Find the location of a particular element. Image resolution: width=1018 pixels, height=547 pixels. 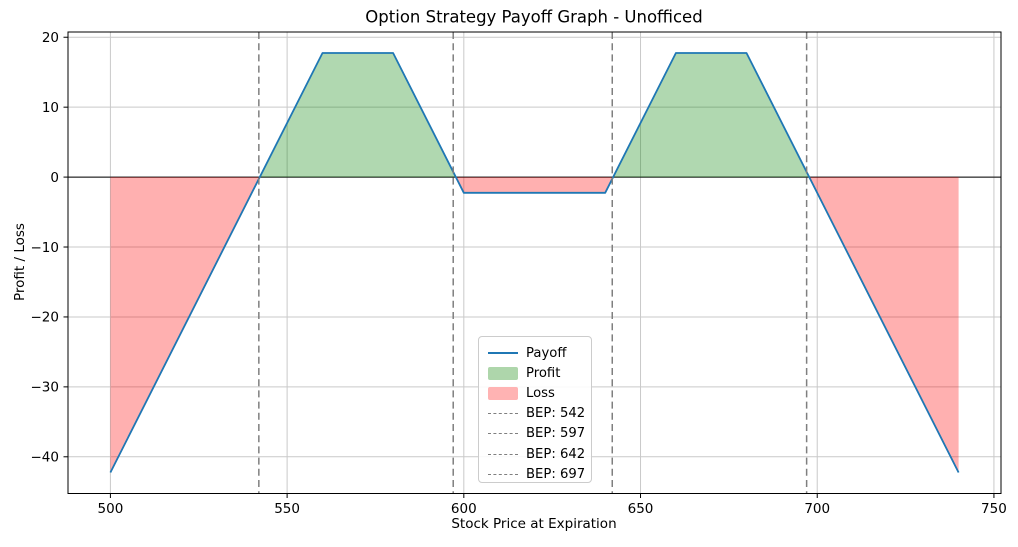

legend-entry: Profit is located at coordinates (539, 373).